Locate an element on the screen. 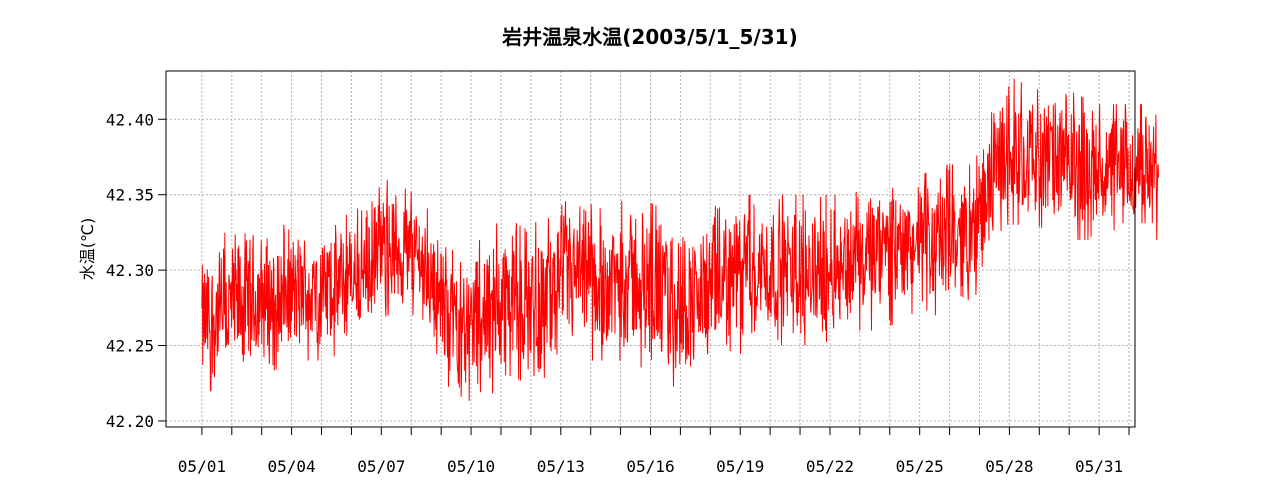 The image size is (1280, 500). y-axis-label: 水温(℃) is located at coordinates (87, 249).